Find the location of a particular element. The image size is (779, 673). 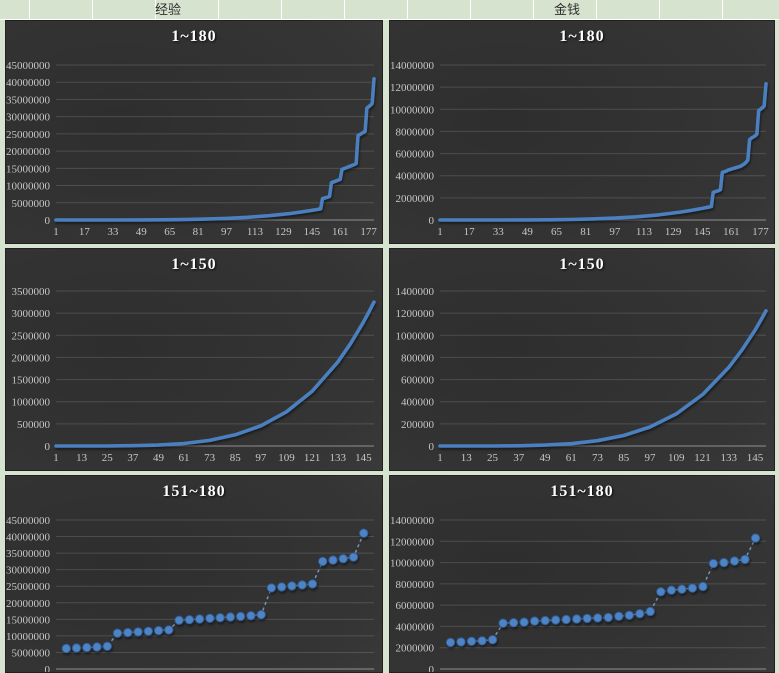

svg-text: 8000000 is located at coordinates (415, 585).